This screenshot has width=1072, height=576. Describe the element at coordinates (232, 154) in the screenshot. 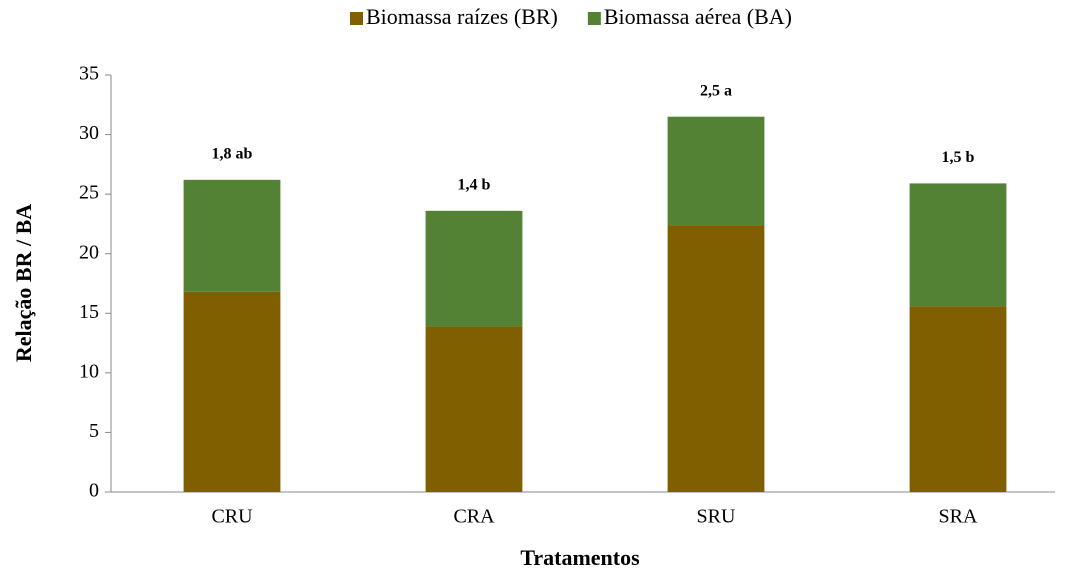

I see `bar-annotation: 1,8 ab` at that location.